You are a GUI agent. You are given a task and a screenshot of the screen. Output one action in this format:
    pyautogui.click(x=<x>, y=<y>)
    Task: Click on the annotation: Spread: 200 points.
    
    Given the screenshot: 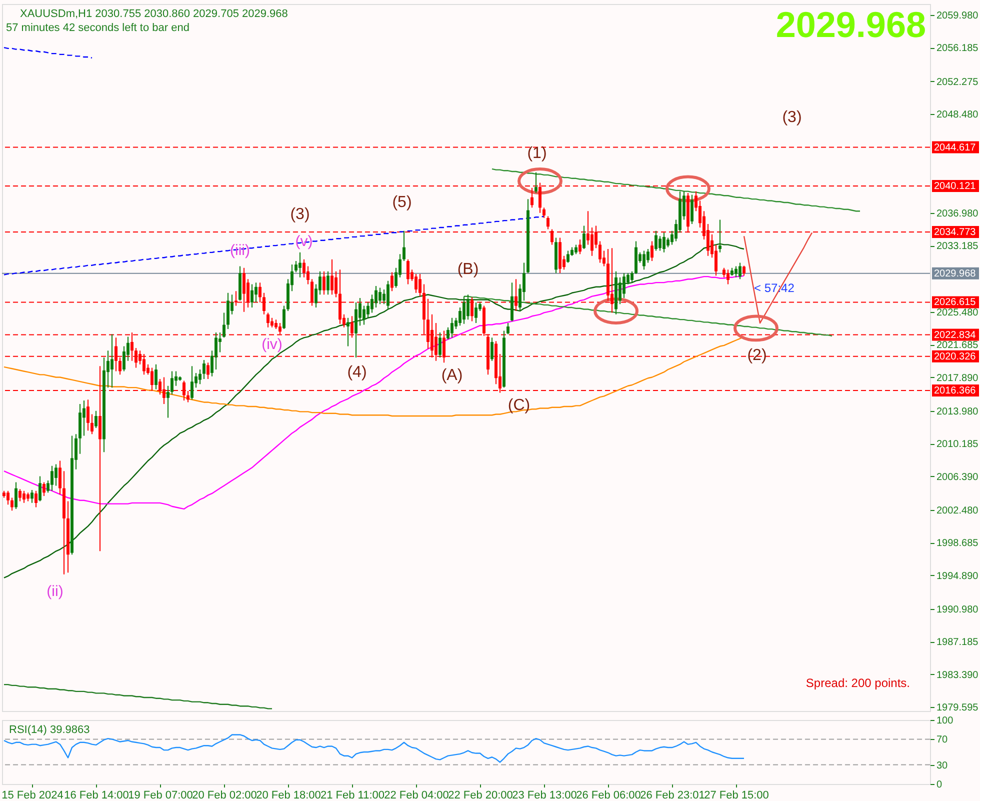 What is the action you would take?
    pyautogui.click(x=858, y=683)
    